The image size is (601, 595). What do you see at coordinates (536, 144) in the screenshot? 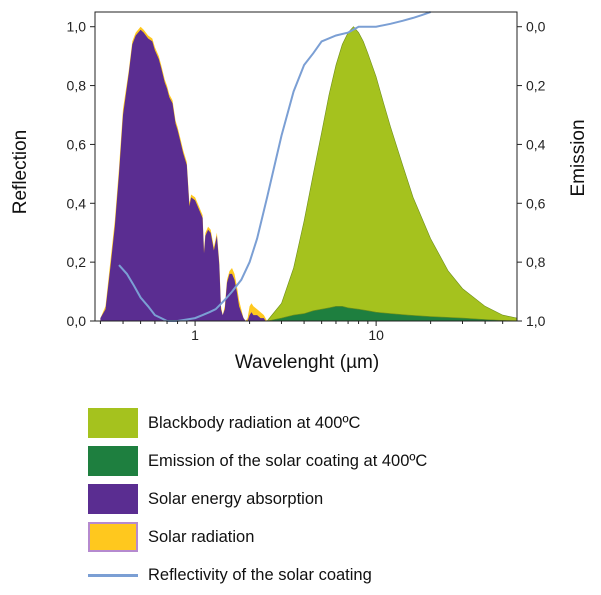
I see `y2-tick-label: 0,4` at bounding box center [536, 144].